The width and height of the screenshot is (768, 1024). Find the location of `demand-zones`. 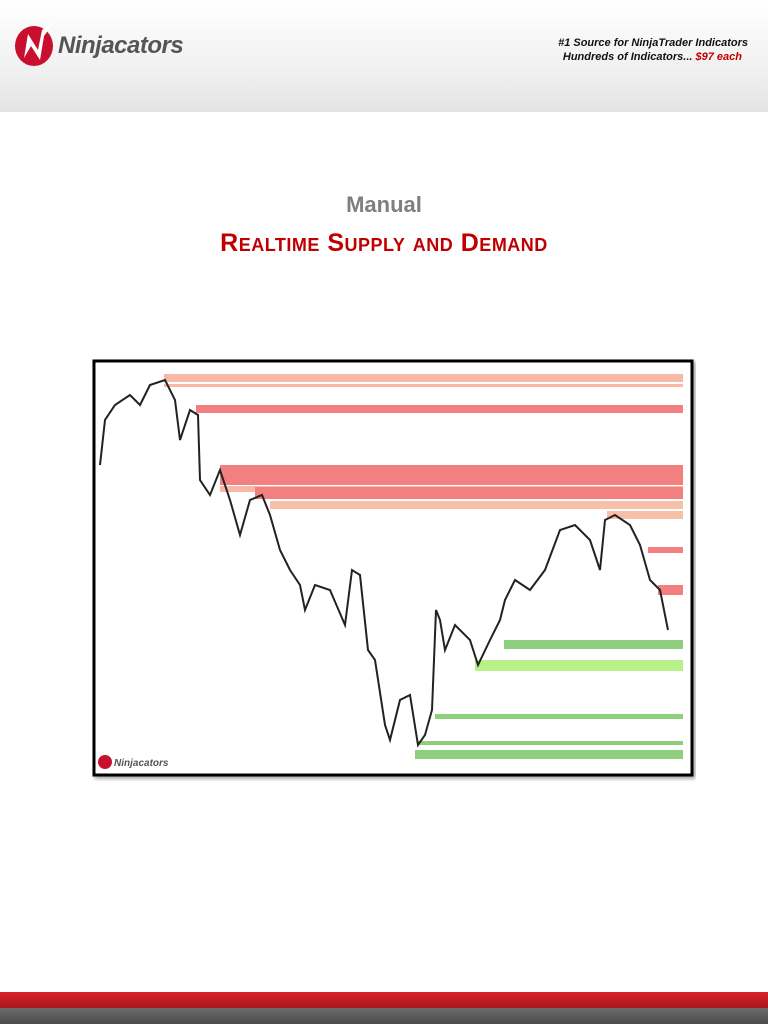

demand-zones is located at coordinates (549, 699).